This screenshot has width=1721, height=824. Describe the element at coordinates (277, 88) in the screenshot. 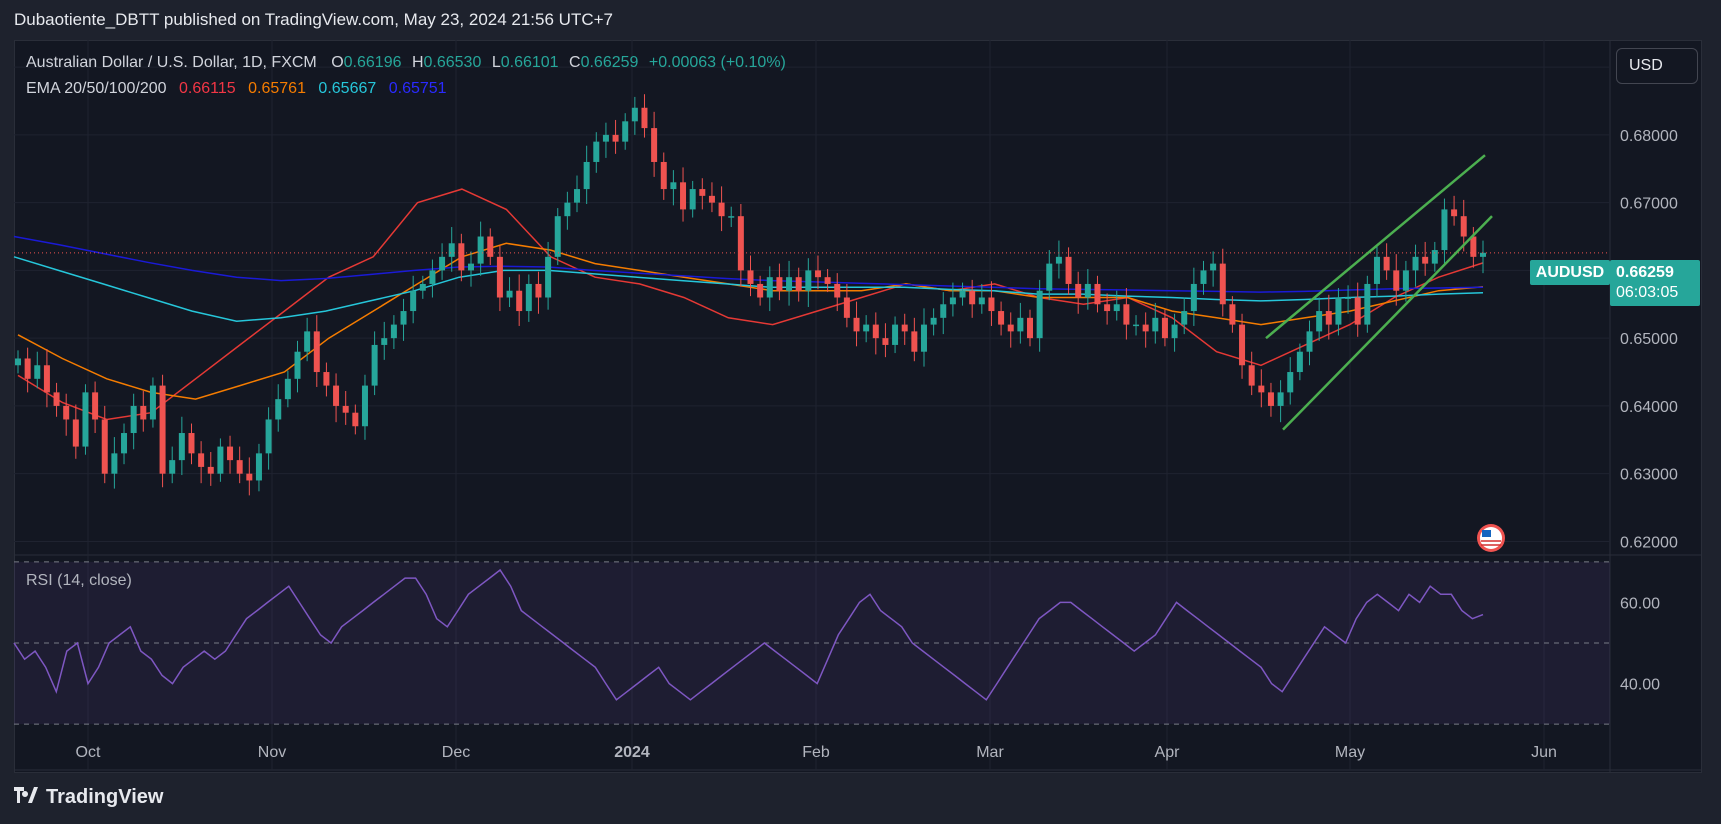

I see `ema50-value: 0.65761` at that location.